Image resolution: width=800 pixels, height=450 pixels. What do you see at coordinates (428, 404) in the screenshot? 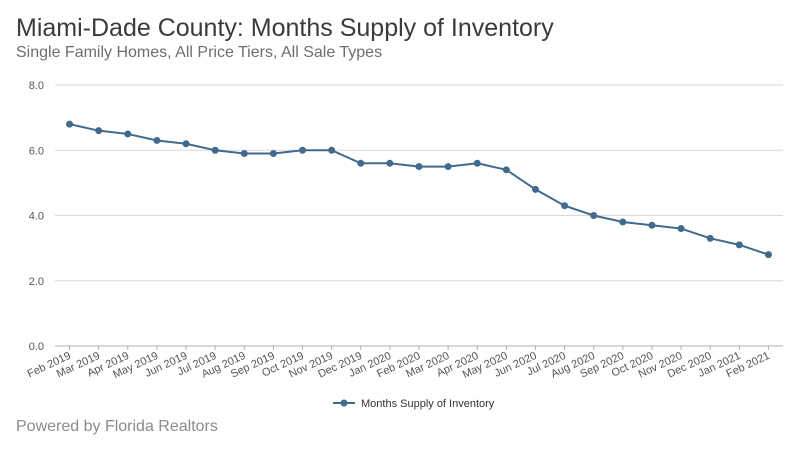
I see `legend-label: Months Supply of Inventory` at bounding box center [428, 404].